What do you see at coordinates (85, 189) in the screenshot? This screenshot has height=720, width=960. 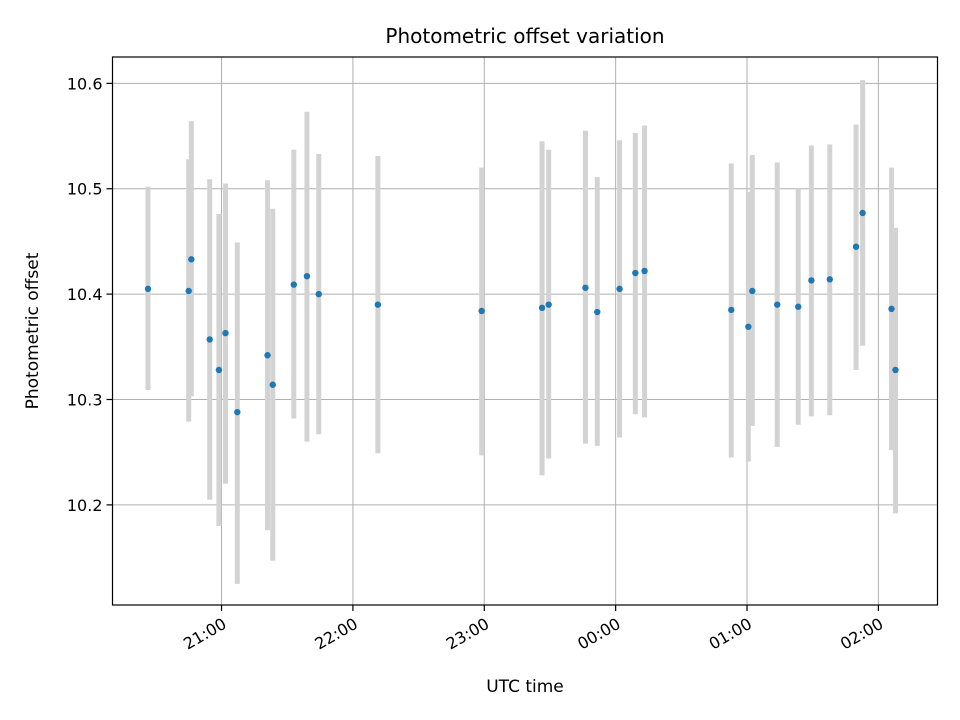 I see `y-tick-label: 10.5` at bounding box center [85, 189].